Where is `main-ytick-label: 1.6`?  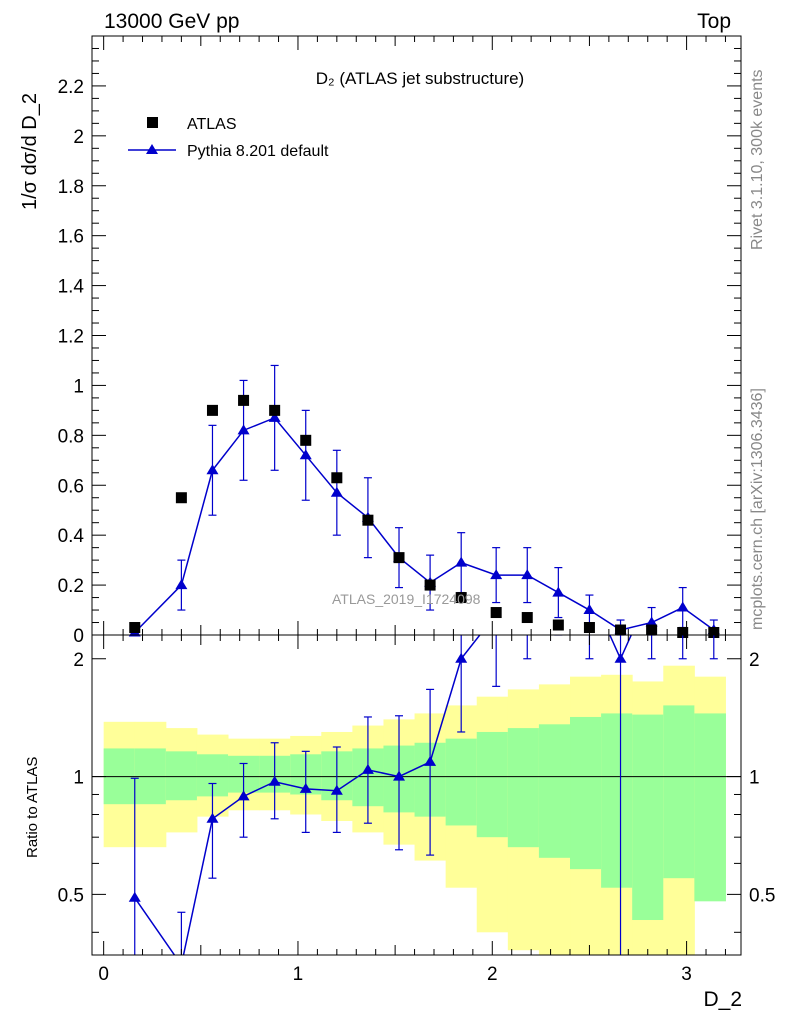 main-ytick-label: 1.6 is located at coordinates (71, 237).